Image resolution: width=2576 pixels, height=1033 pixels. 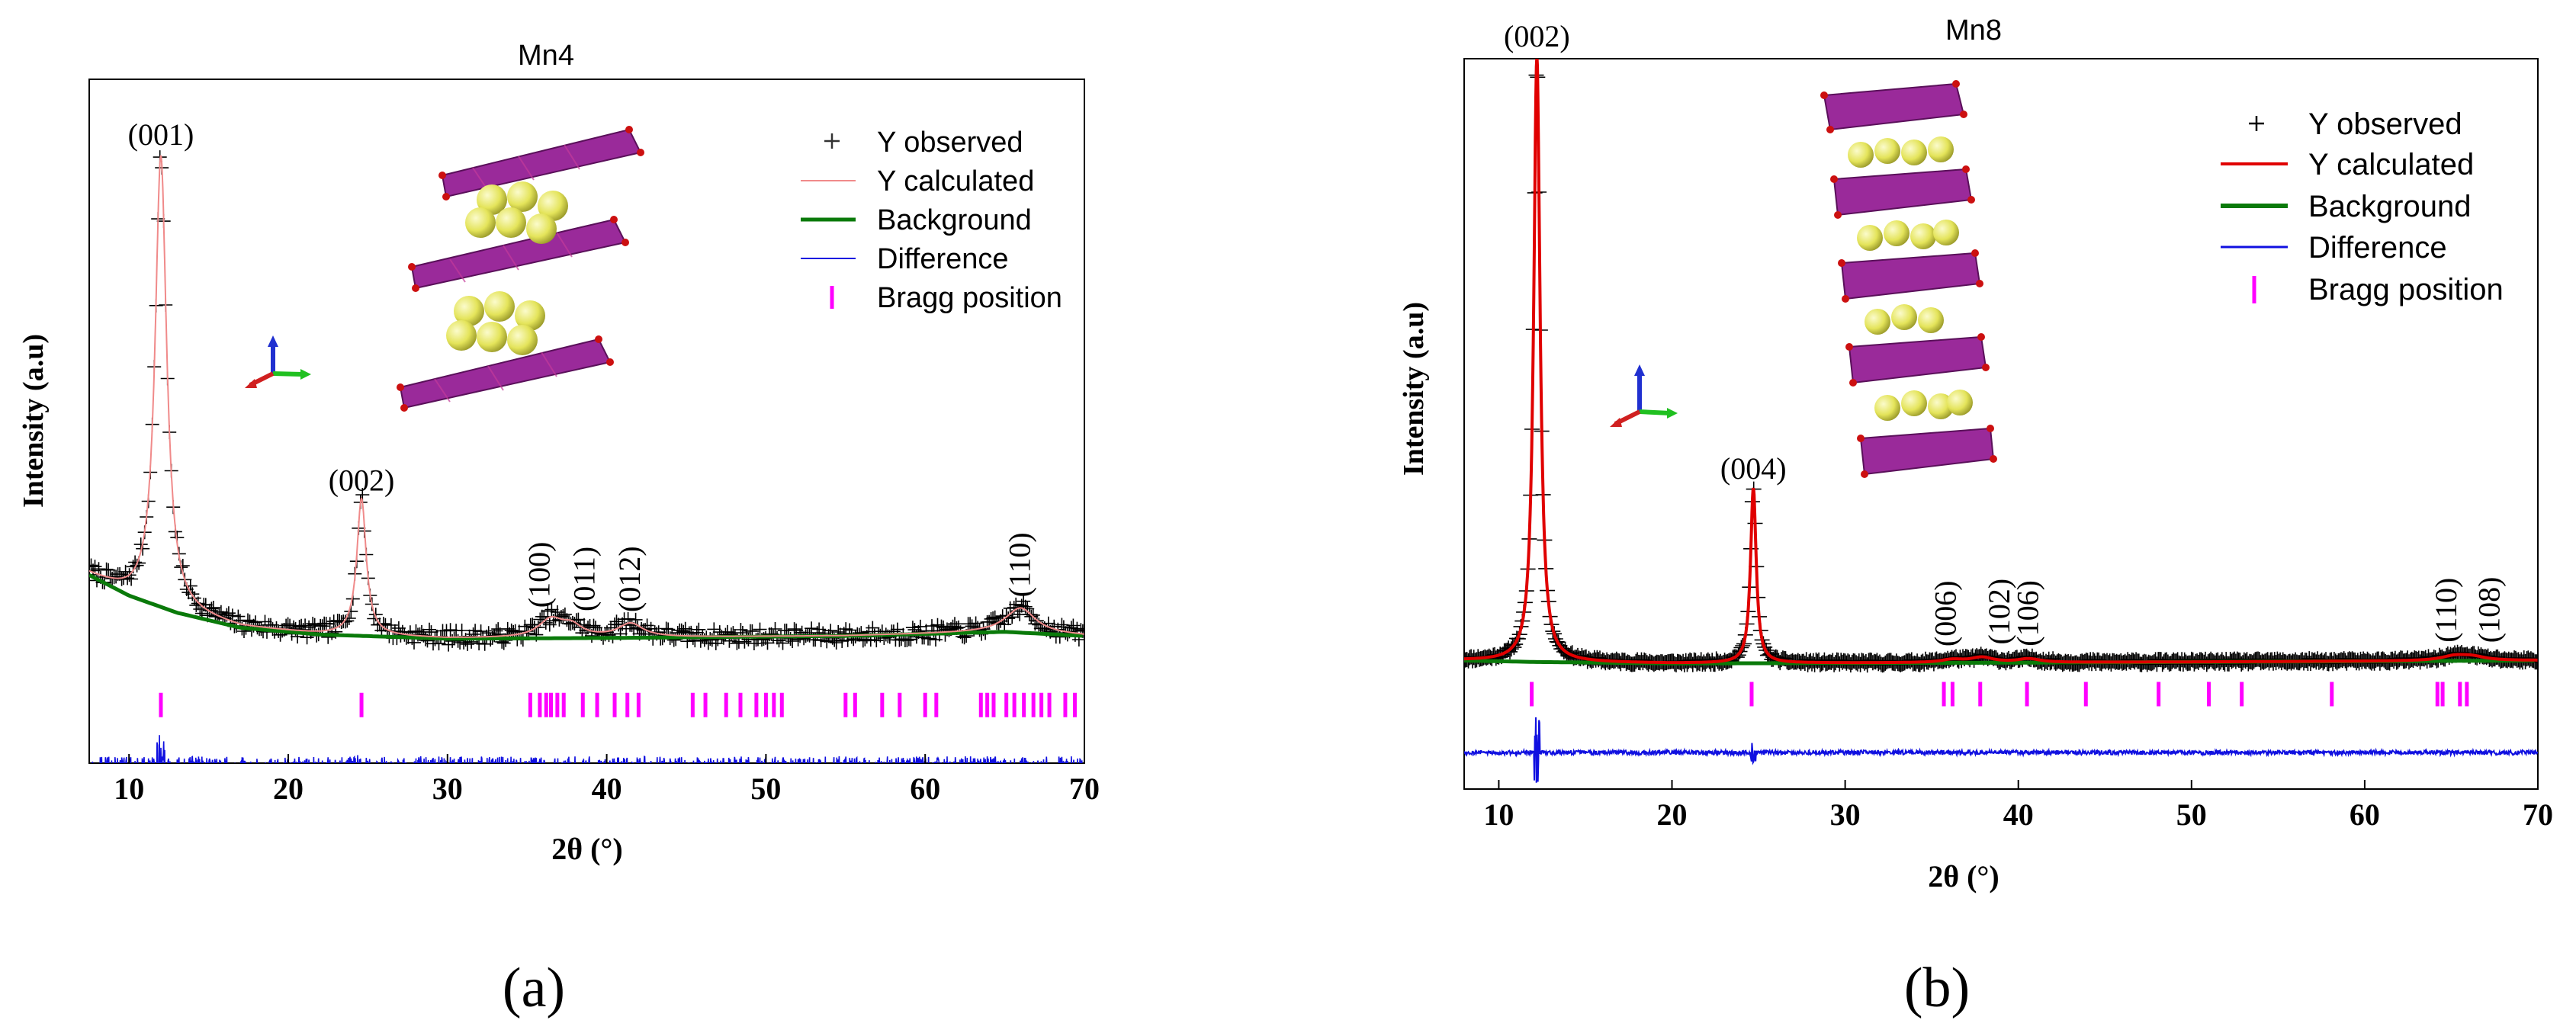 What do you see at coordinates (1999, 612) in the screenshot?
I see `peak-label: (102)` at bounding box center [1999, 612].